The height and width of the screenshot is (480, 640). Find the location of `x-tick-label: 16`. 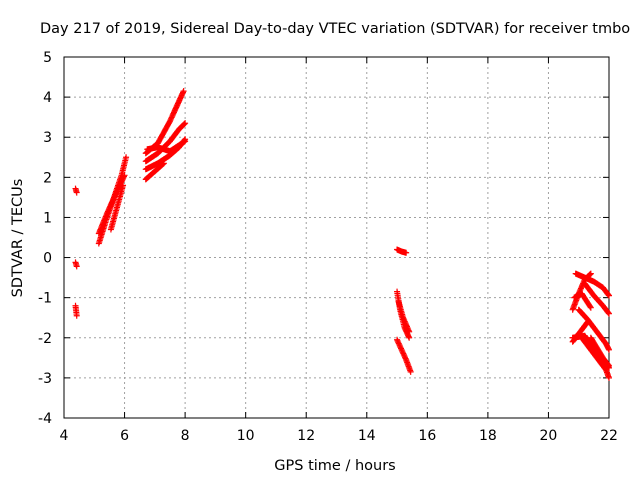

x-tick-label: 16 is located at coordinates (427, 436).